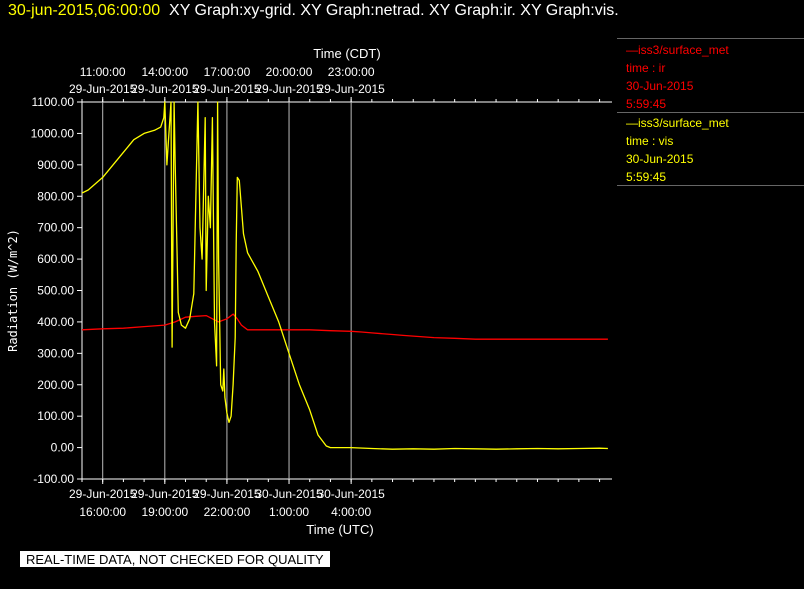  I want to click on top-tick-label-time: 23:00:00, so click(351, 72).